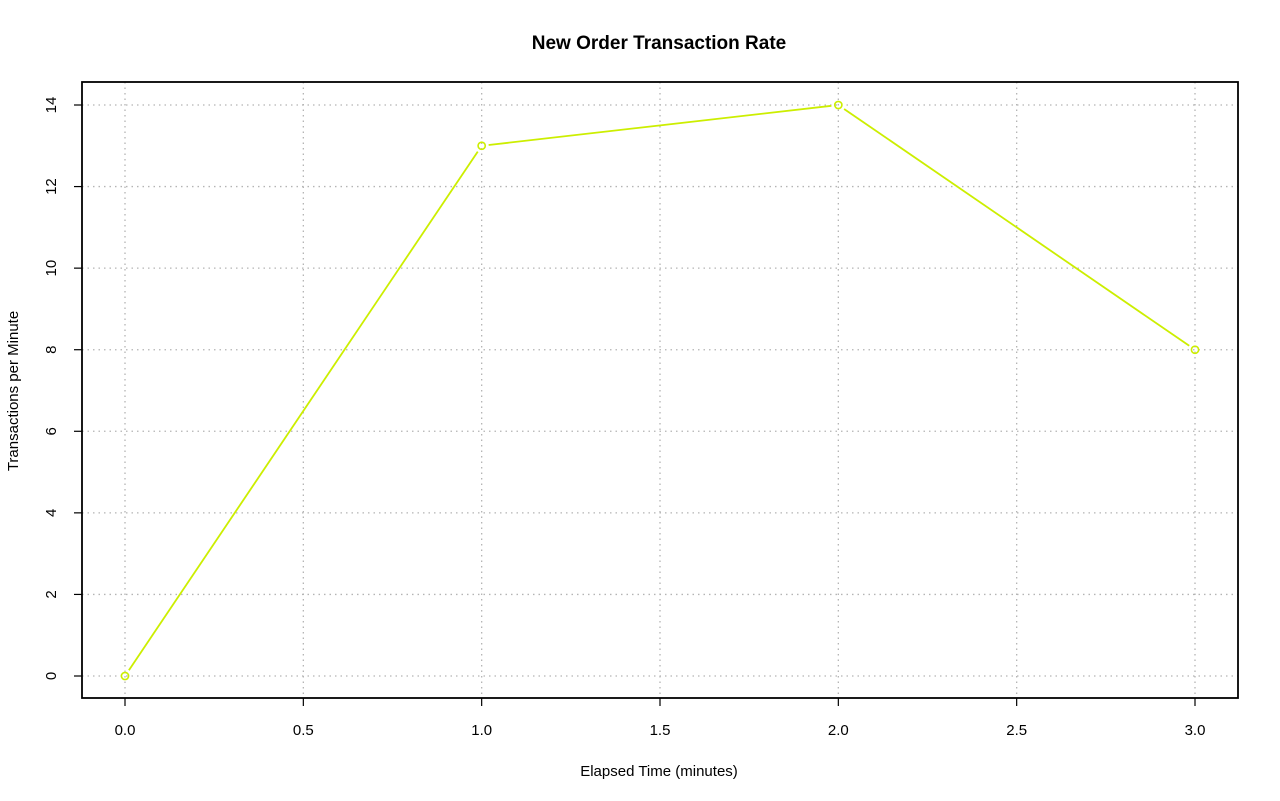 This screenshot has width=1280, height=801. I want to click on x-tick-label: 0.5, so click(303, 730).